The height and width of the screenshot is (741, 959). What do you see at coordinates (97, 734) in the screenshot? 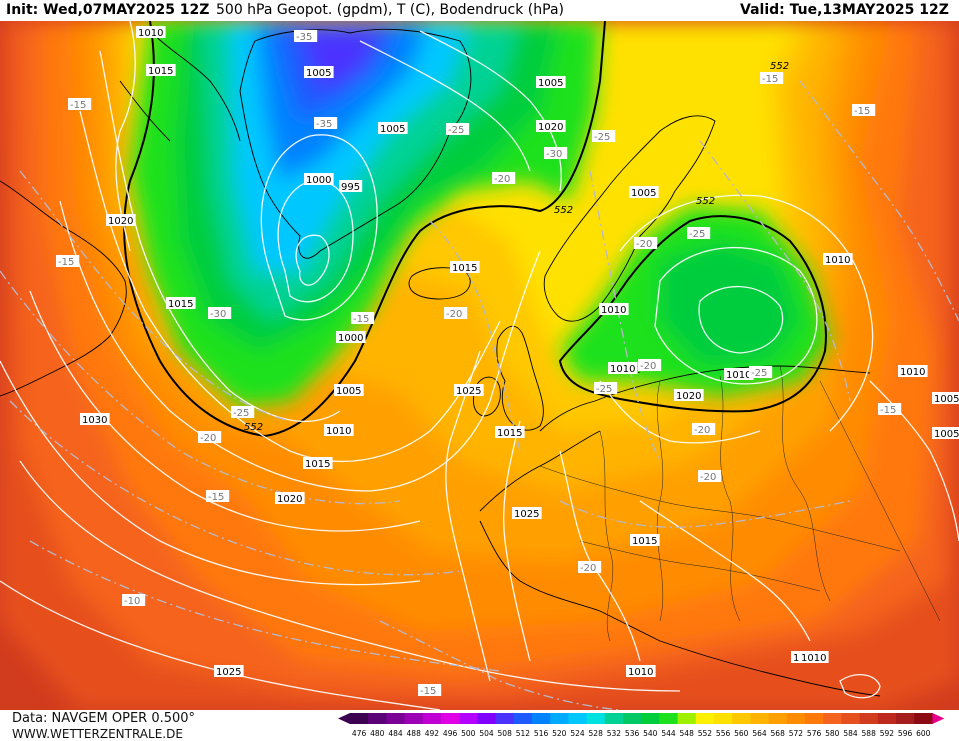
I see `website-credit: WWW.WETTERZENTRALE.DE` at bounding box center [97, 734].